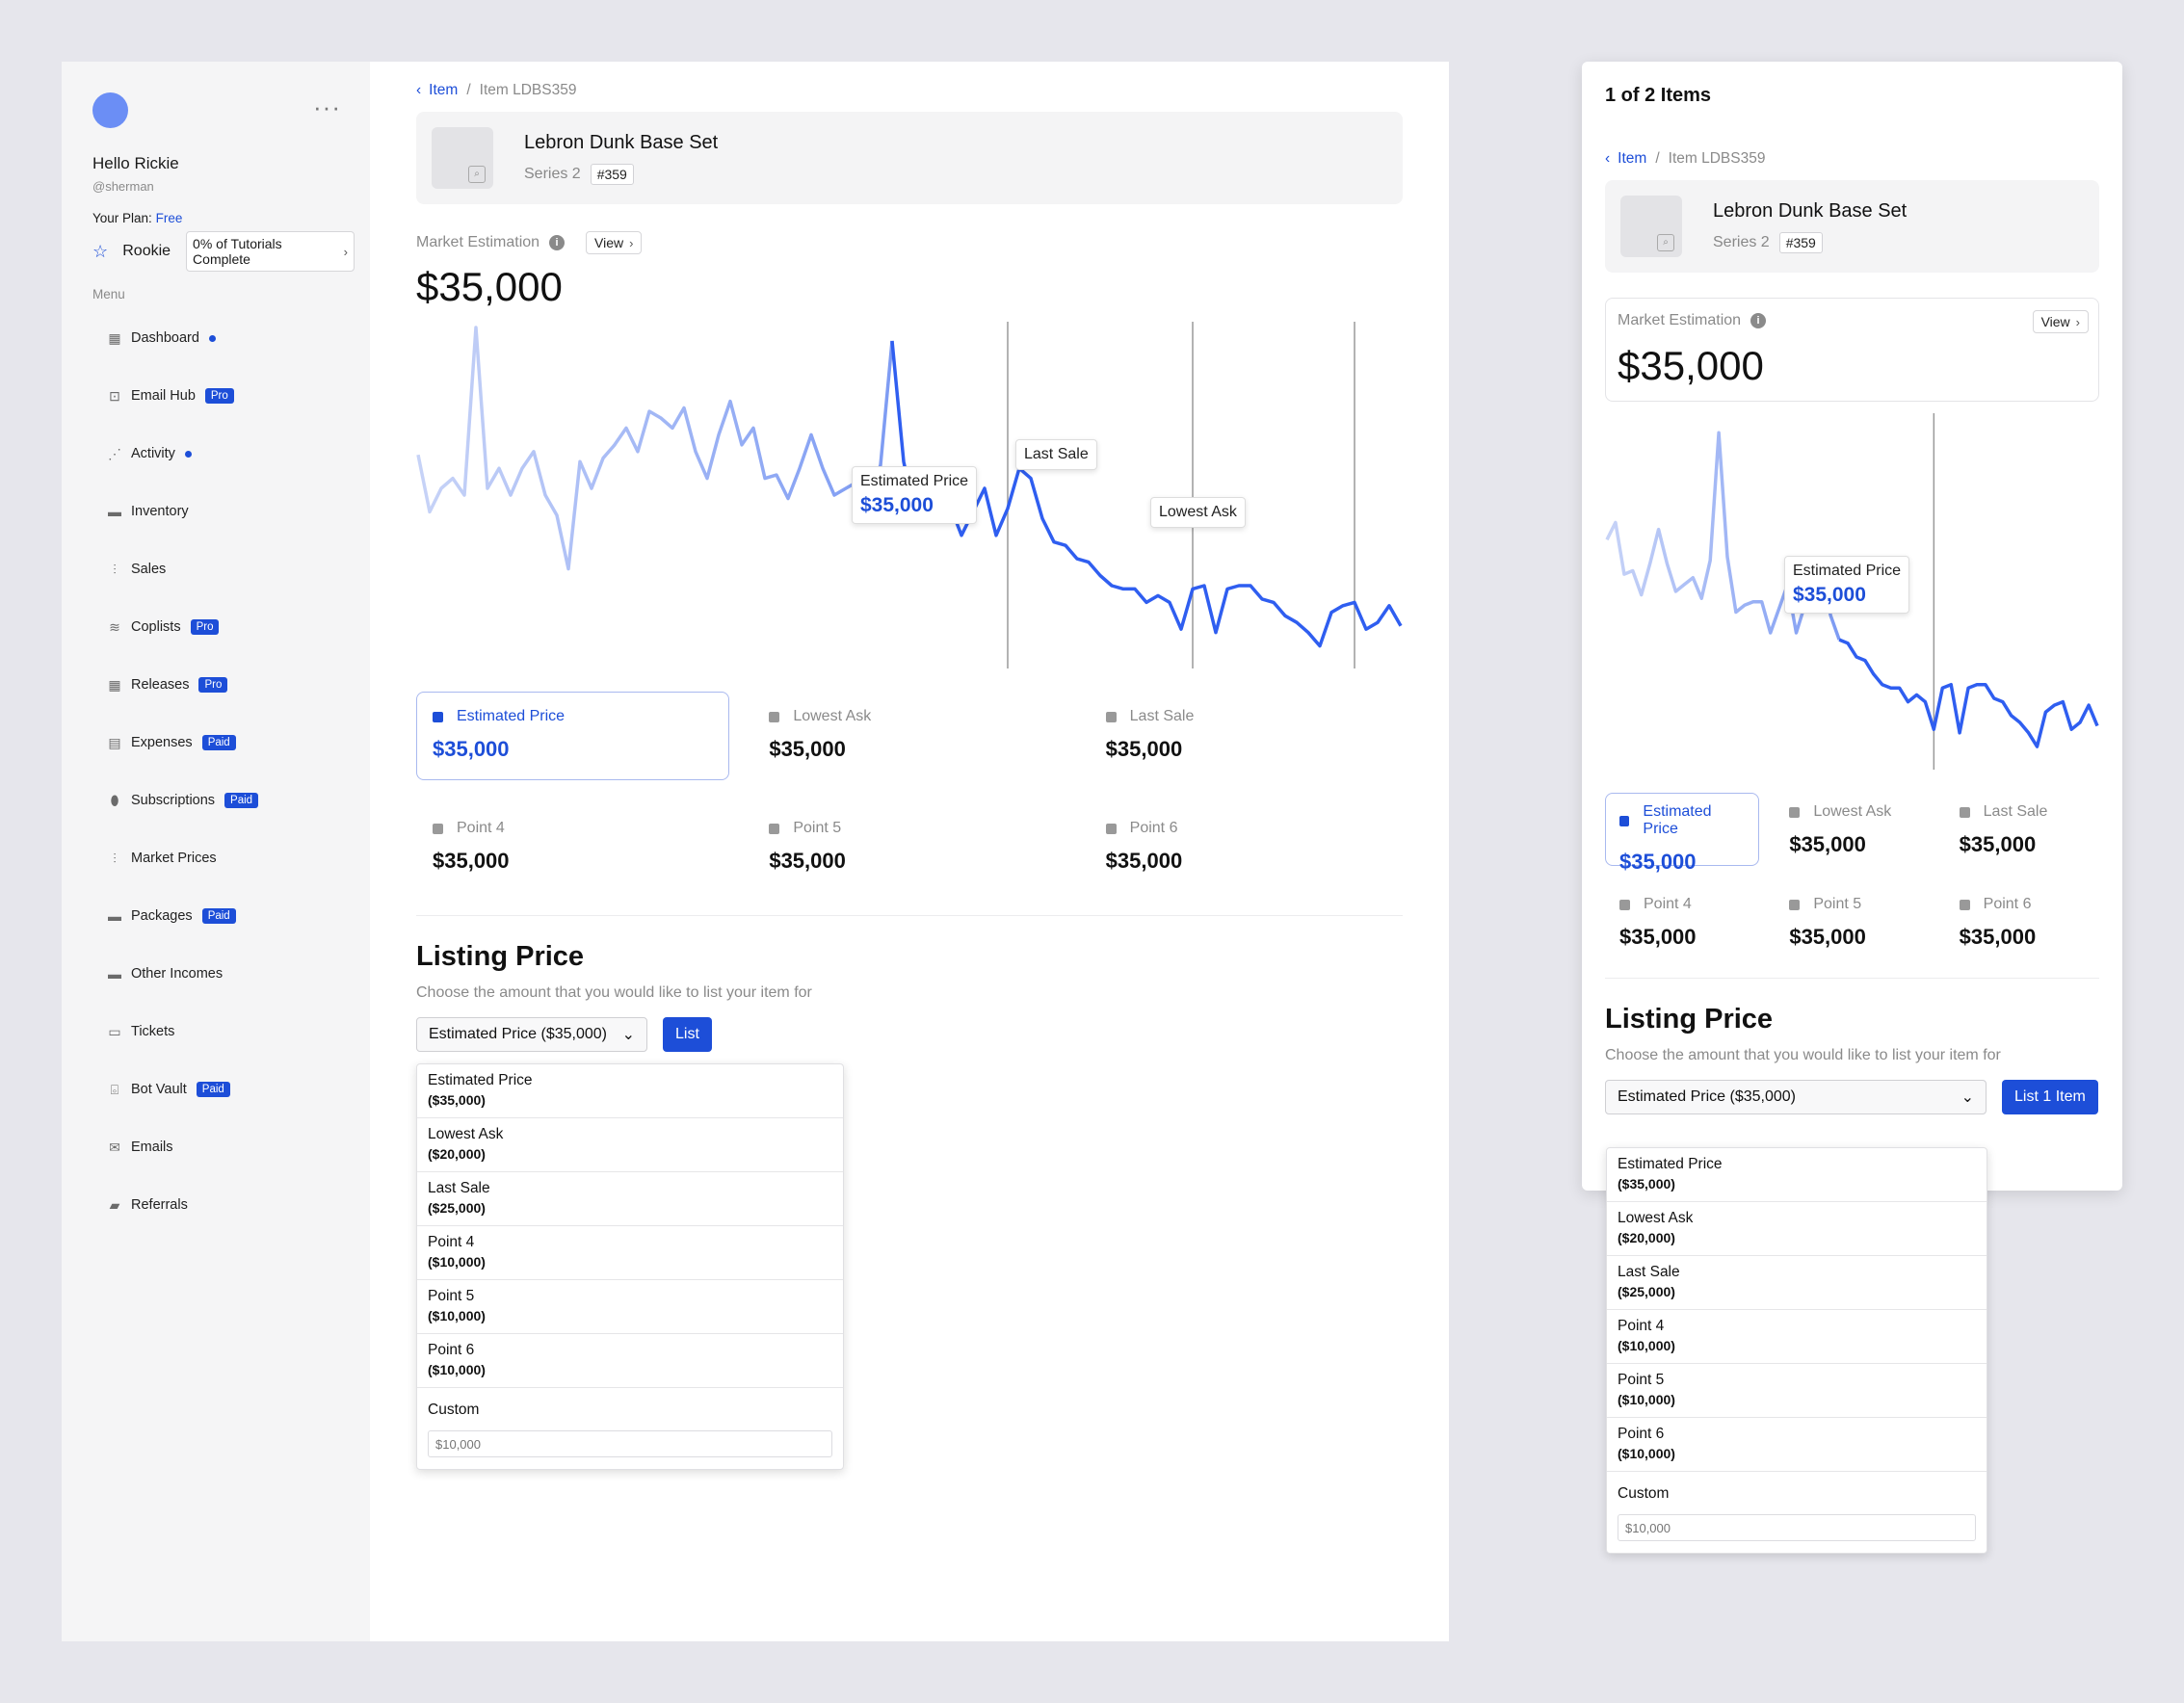 This screenshot has width=2184, height=1703. Describe the element at coordinates (216, 627) in the screenshot. I see `sidebar-item-coplists: ≋ Coplists Pro` at that location.